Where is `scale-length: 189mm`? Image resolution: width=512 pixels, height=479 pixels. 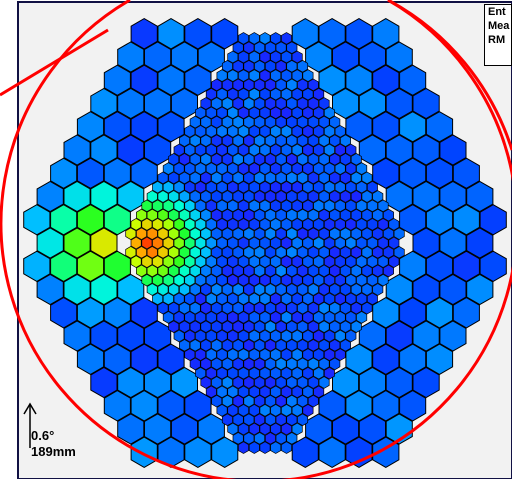
scale-length: 189mm is located at coordinates (53, 451).